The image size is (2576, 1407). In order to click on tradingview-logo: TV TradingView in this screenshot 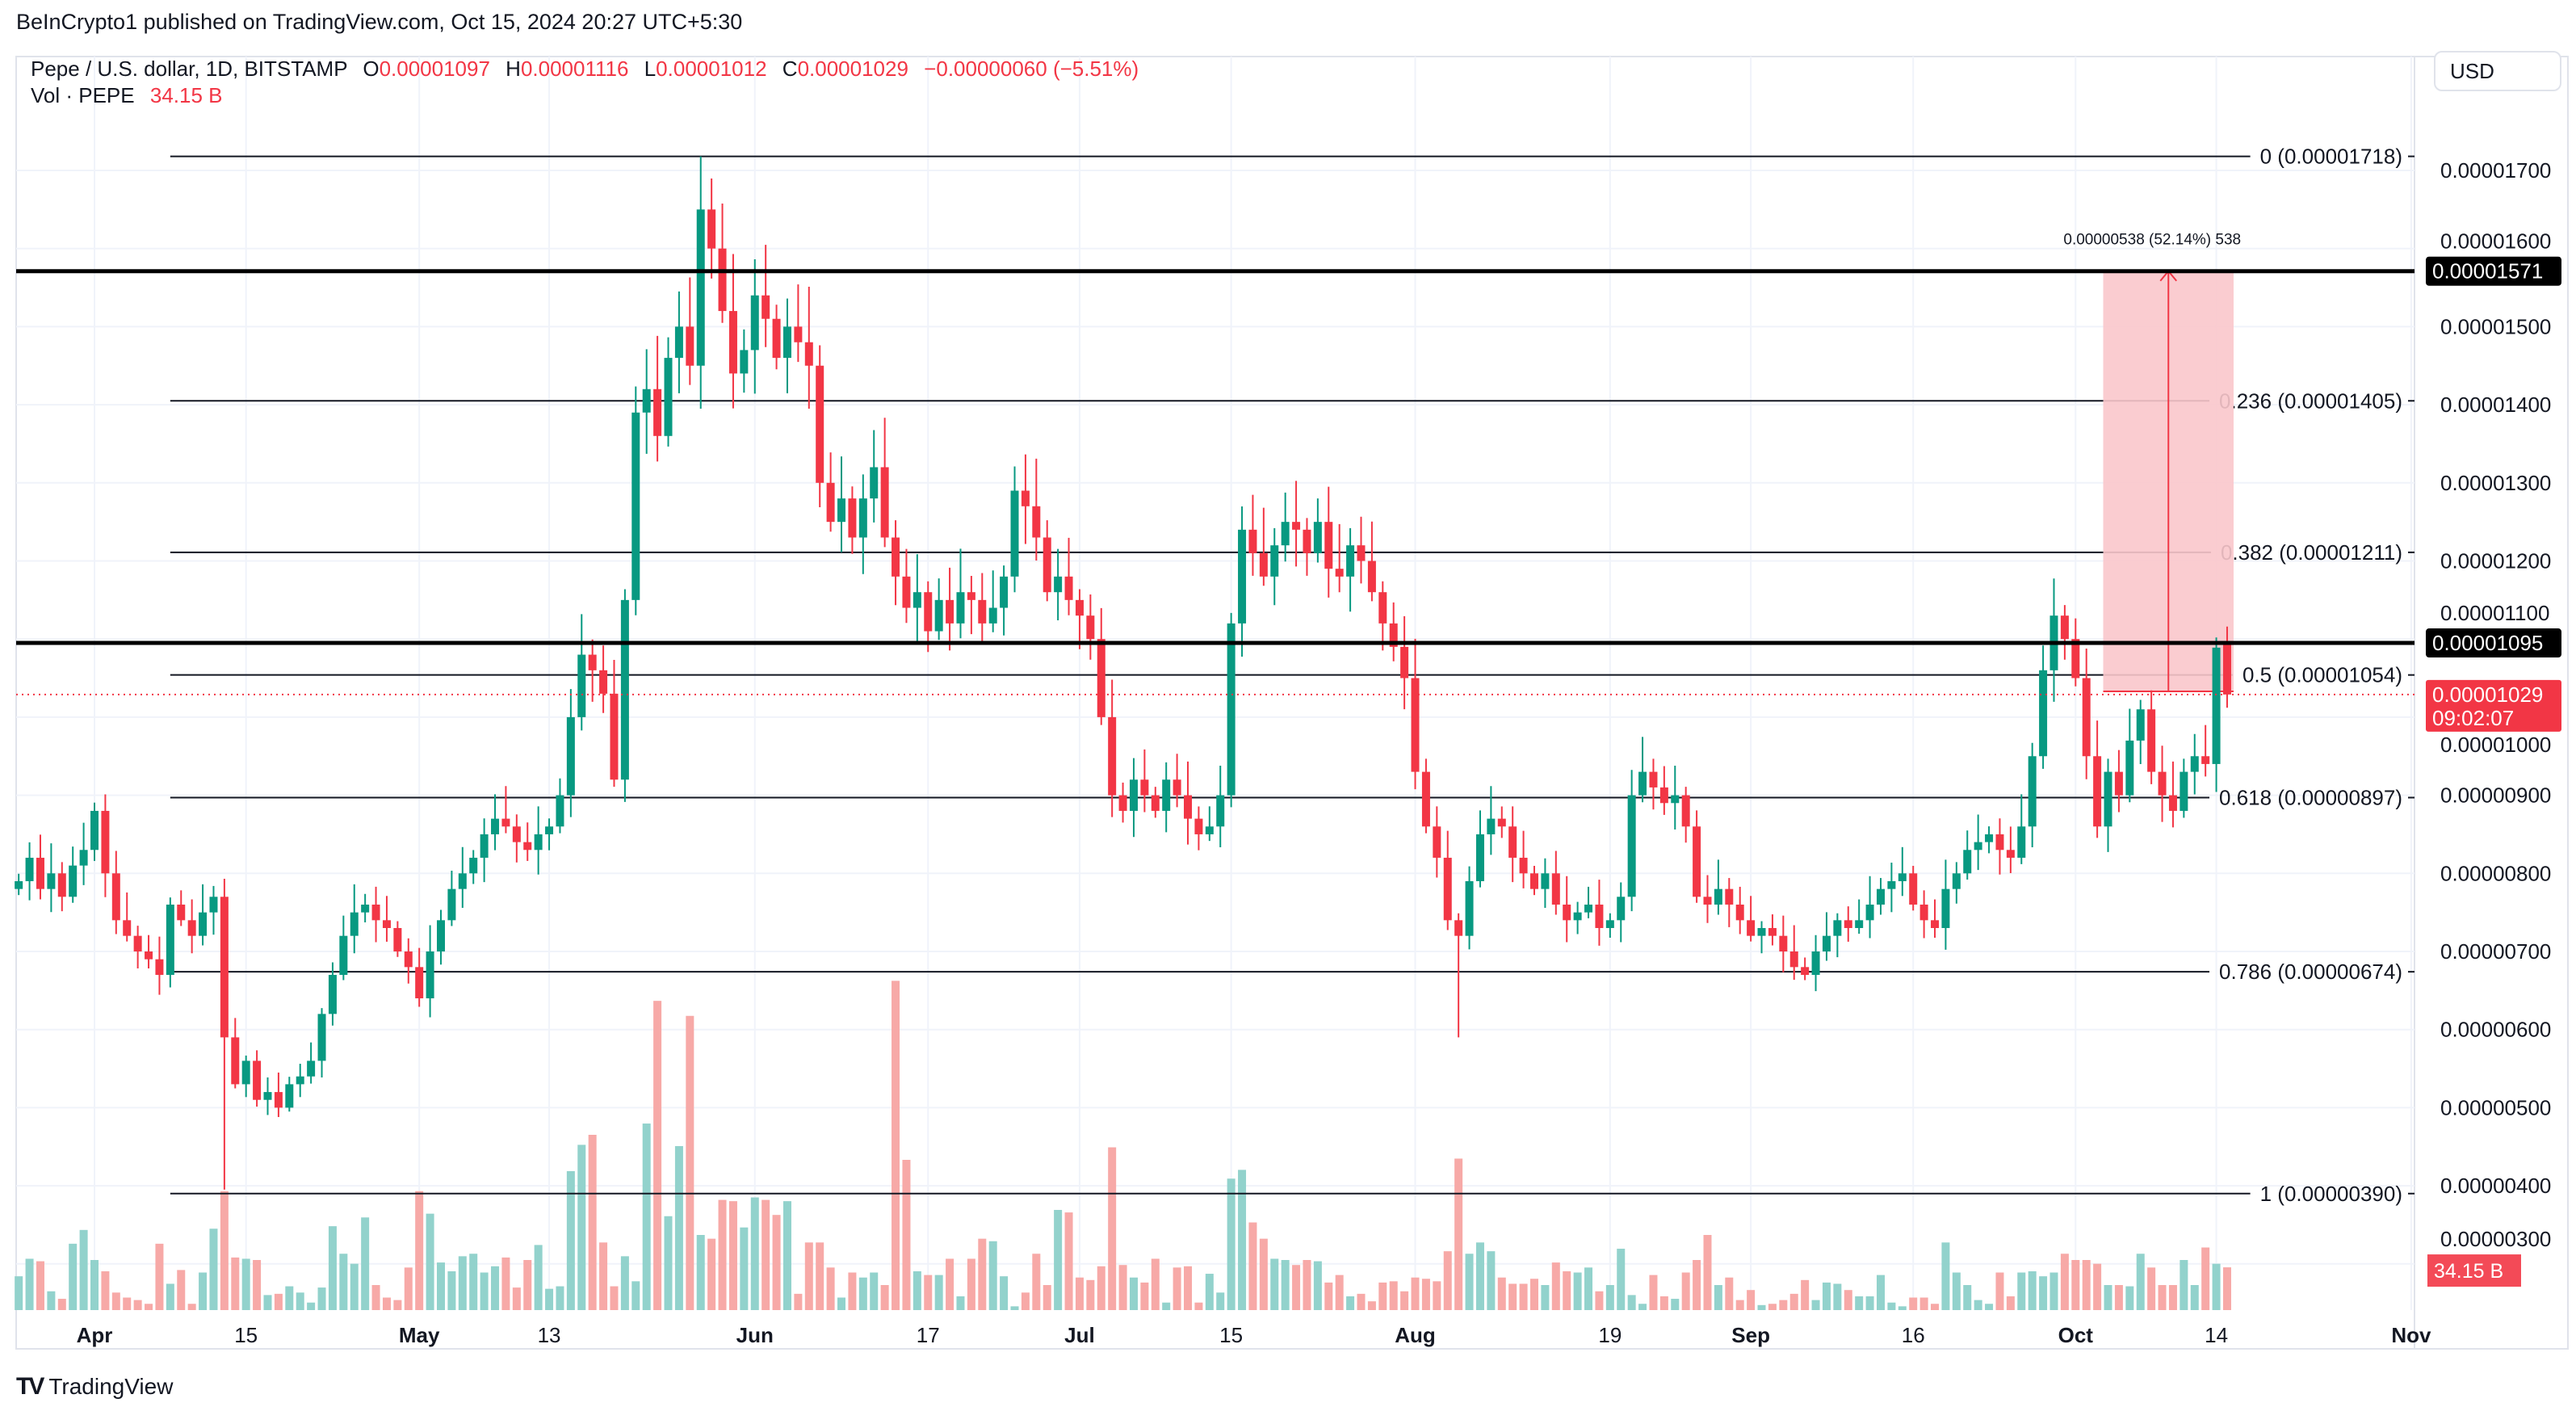, I will do `click(94, 1387)`.